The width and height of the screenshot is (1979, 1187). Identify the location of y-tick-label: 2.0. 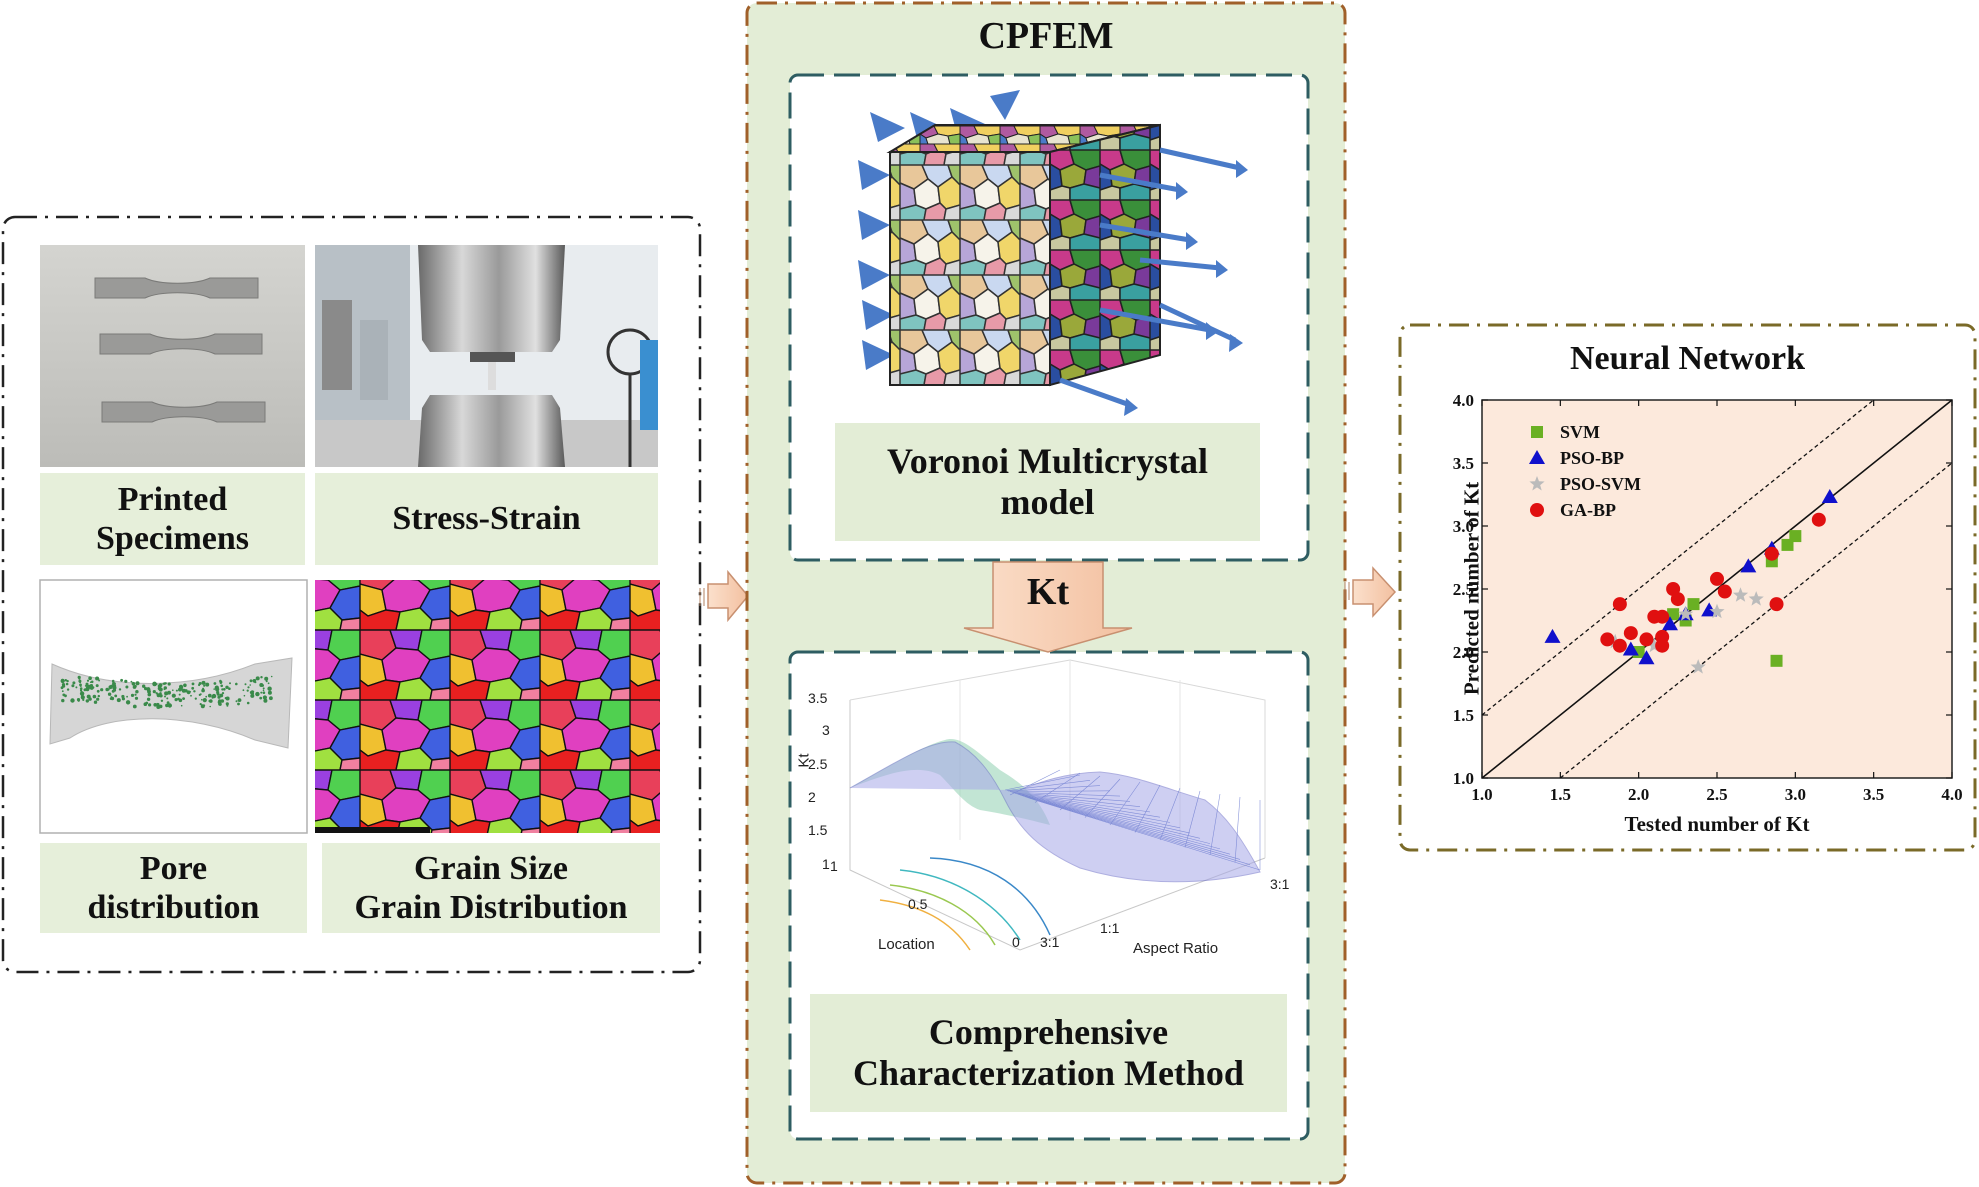
(1463, 652).